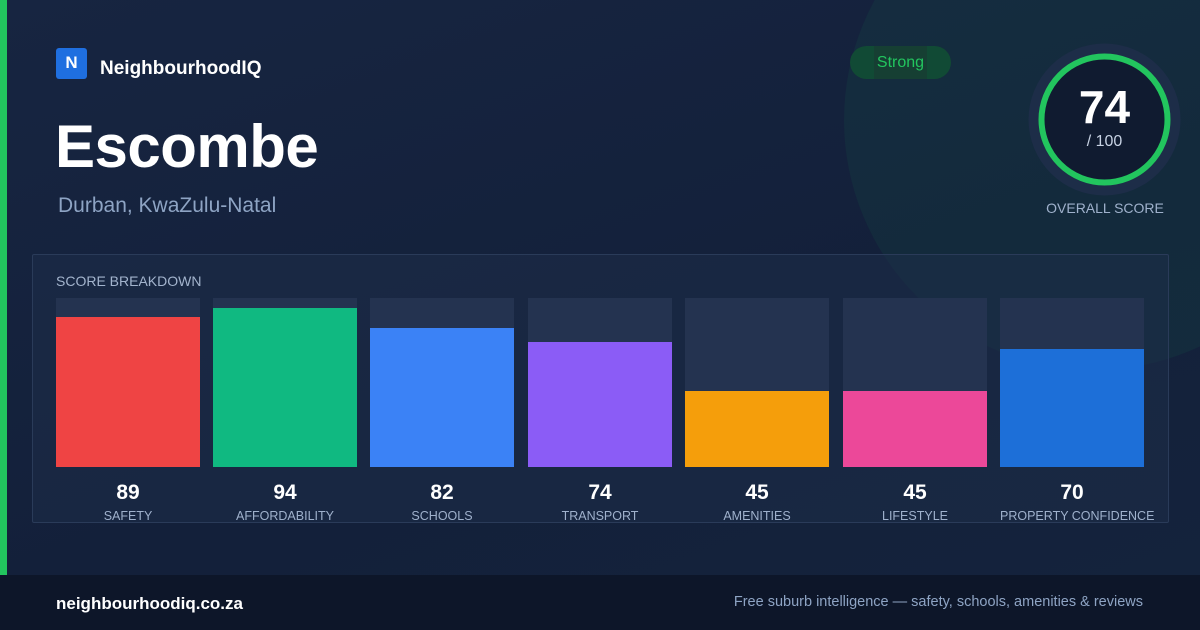 The width and height of the screenshot is (1200, 630). I want to click on bar-label: SCHOOLS, so click(442, 516).